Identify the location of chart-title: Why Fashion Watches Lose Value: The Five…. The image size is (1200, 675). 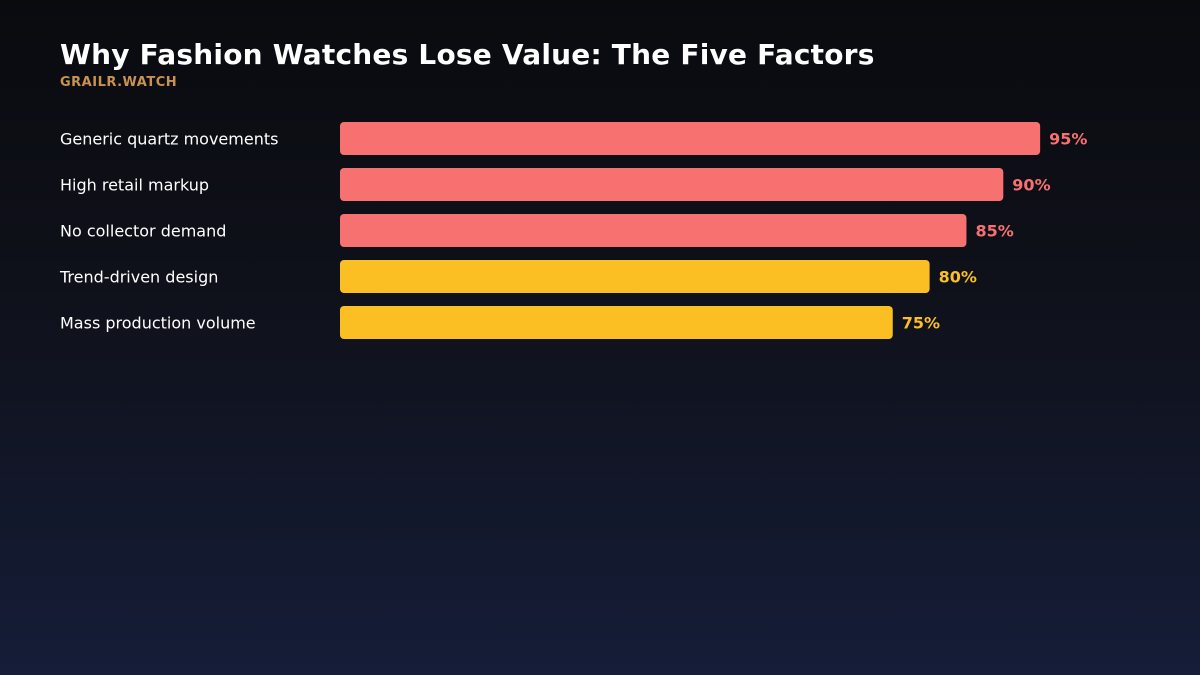
(467, 54).